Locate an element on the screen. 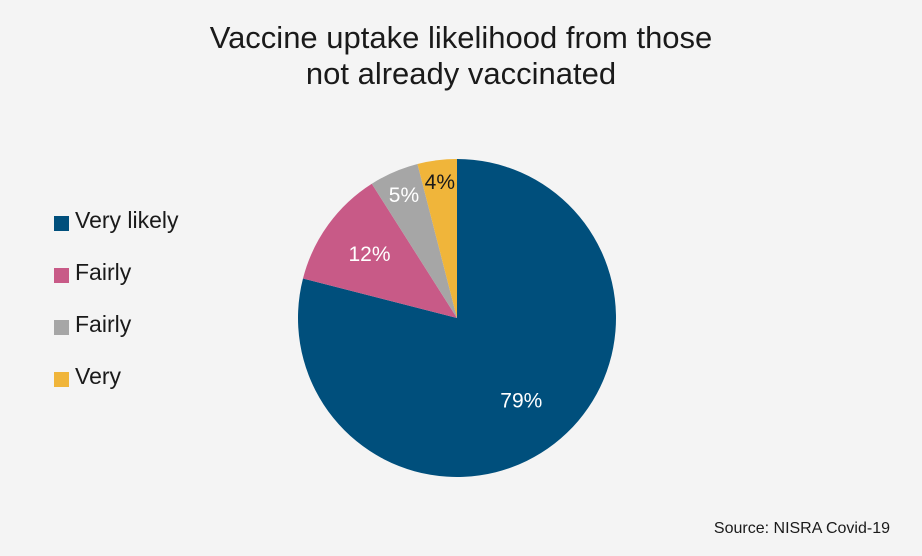  slice-label-very-unlikely: 4% is located at coordinates (440, 182).